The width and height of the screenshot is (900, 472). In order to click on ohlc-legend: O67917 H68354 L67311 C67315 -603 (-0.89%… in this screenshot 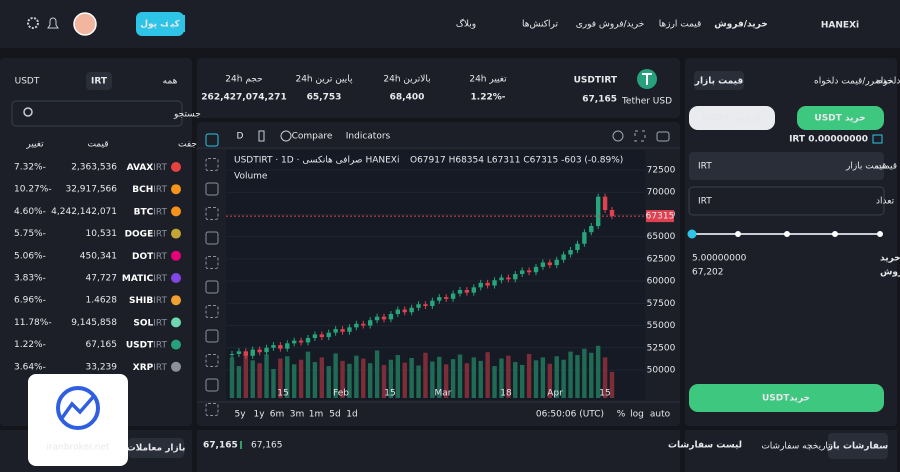, I will do `click(516, 161)`.